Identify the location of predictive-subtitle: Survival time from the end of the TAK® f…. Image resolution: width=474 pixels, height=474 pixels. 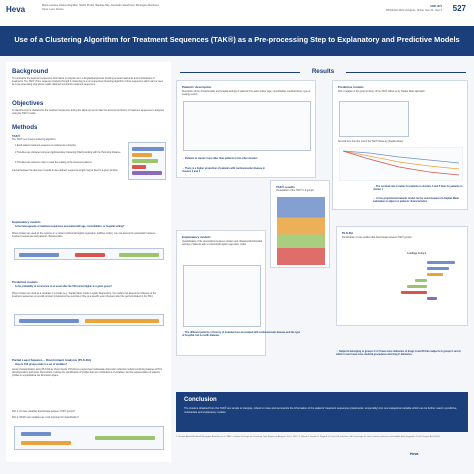
(371, 142).